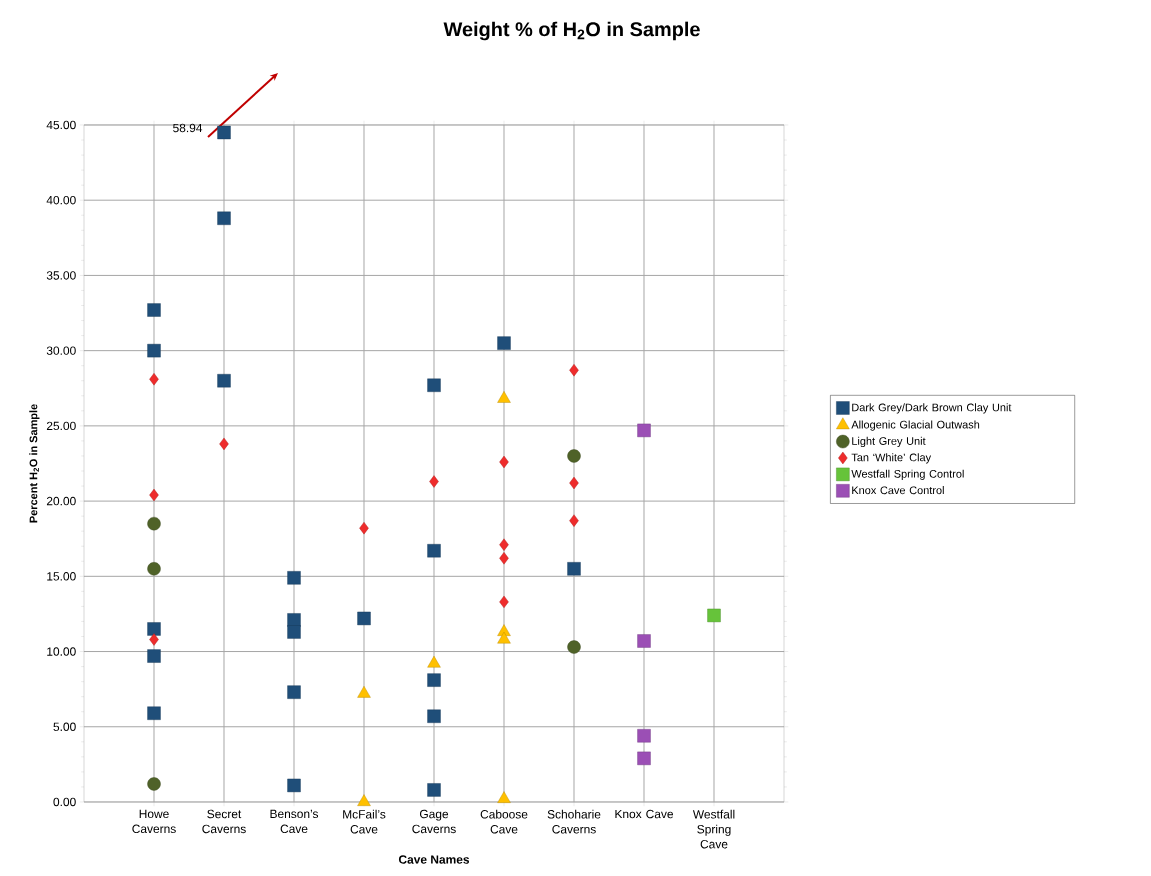 The width and height of the screenshot is (1151, 876). I want to click on y-tick-label: 45.00, so click(61, 125).